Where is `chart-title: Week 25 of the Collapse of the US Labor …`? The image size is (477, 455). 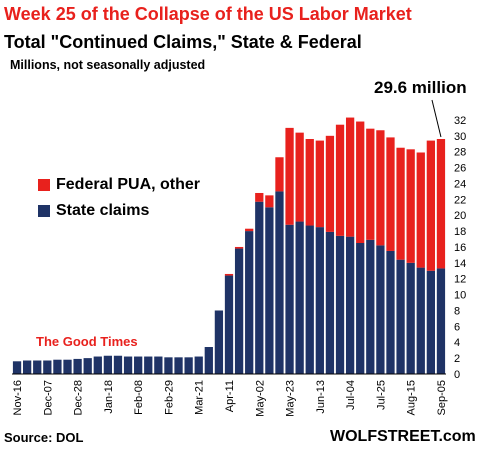 chart-title: Week 25 of the Collapse of the US Labor … is located at coordinates (208, 14).